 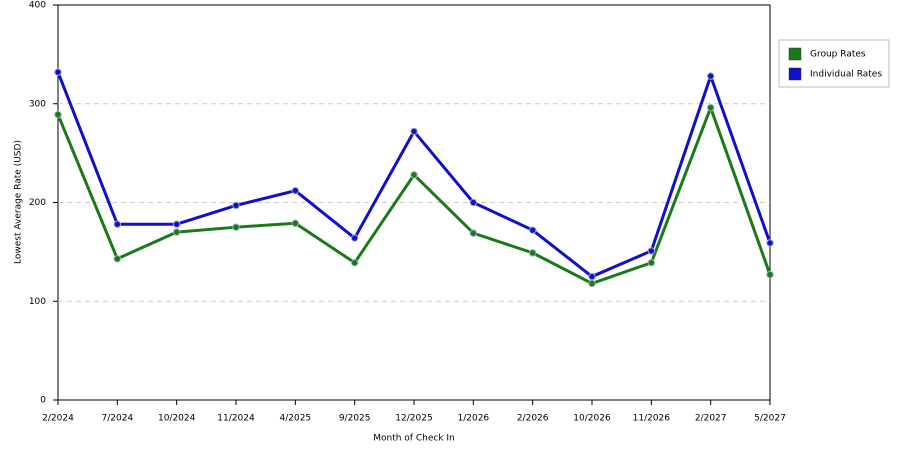 I want to click on x-tick-label: 4/2025, so click(x=295, y=419).